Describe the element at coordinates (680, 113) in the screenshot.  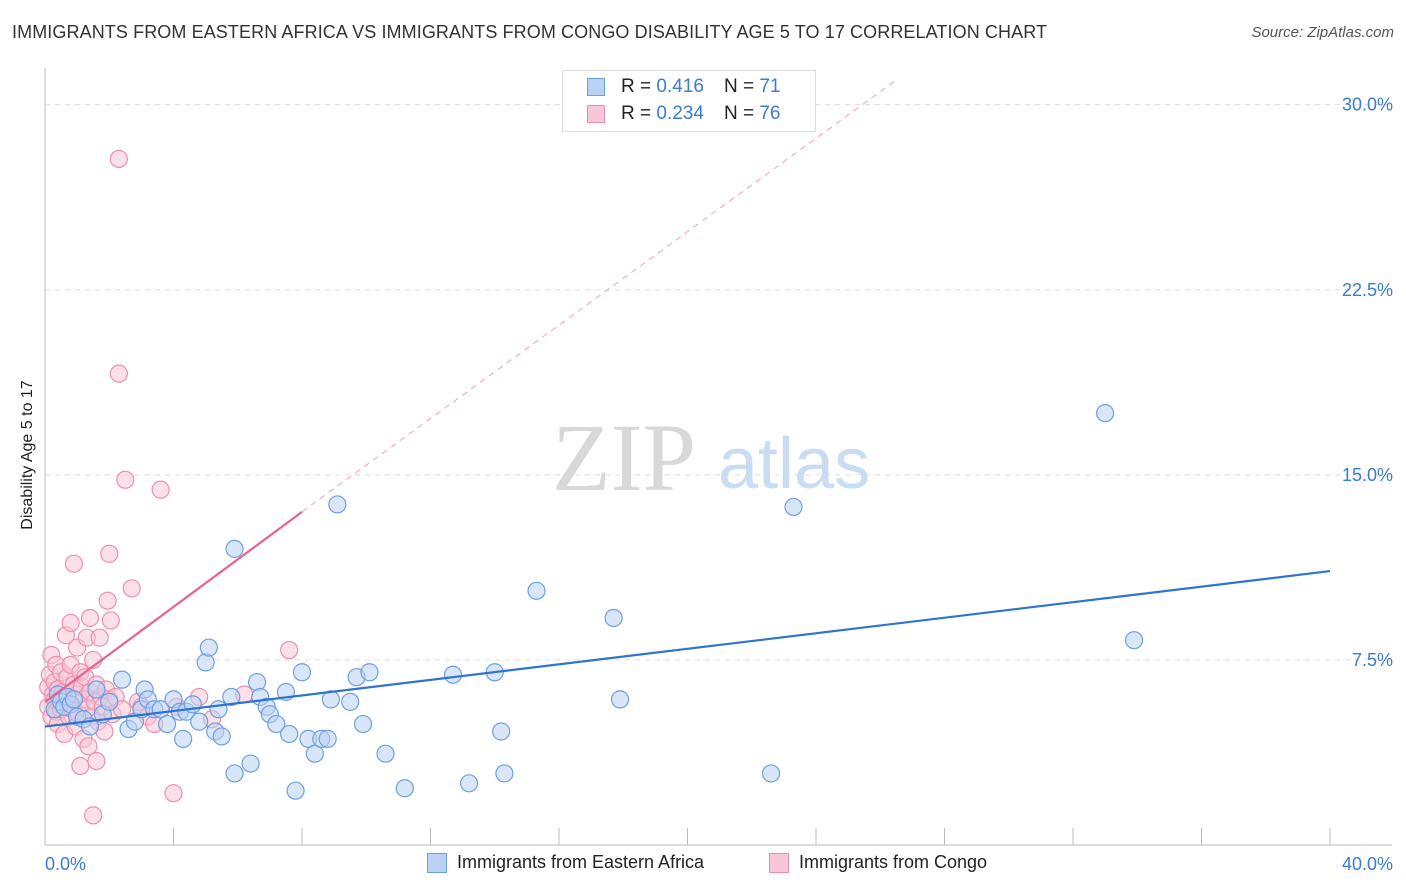
I see `legend-r-value: 0.234` at that location.